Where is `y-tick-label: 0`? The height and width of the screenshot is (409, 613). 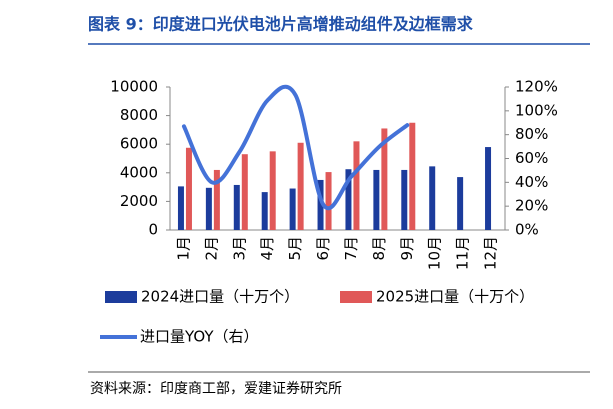
y-tick-label: 0 is located at coordinates (153, 230).